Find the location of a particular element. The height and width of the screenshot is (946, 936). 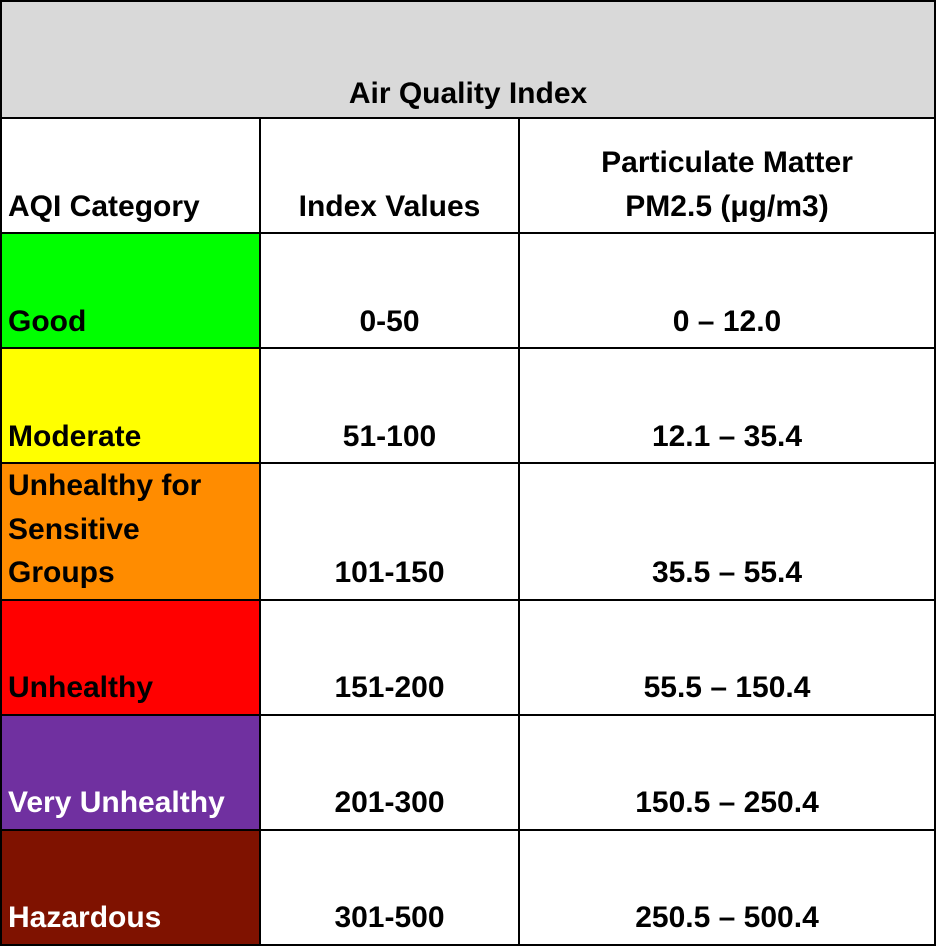

aqi-category-cell: Moderate is located at coordinates (130, 405).